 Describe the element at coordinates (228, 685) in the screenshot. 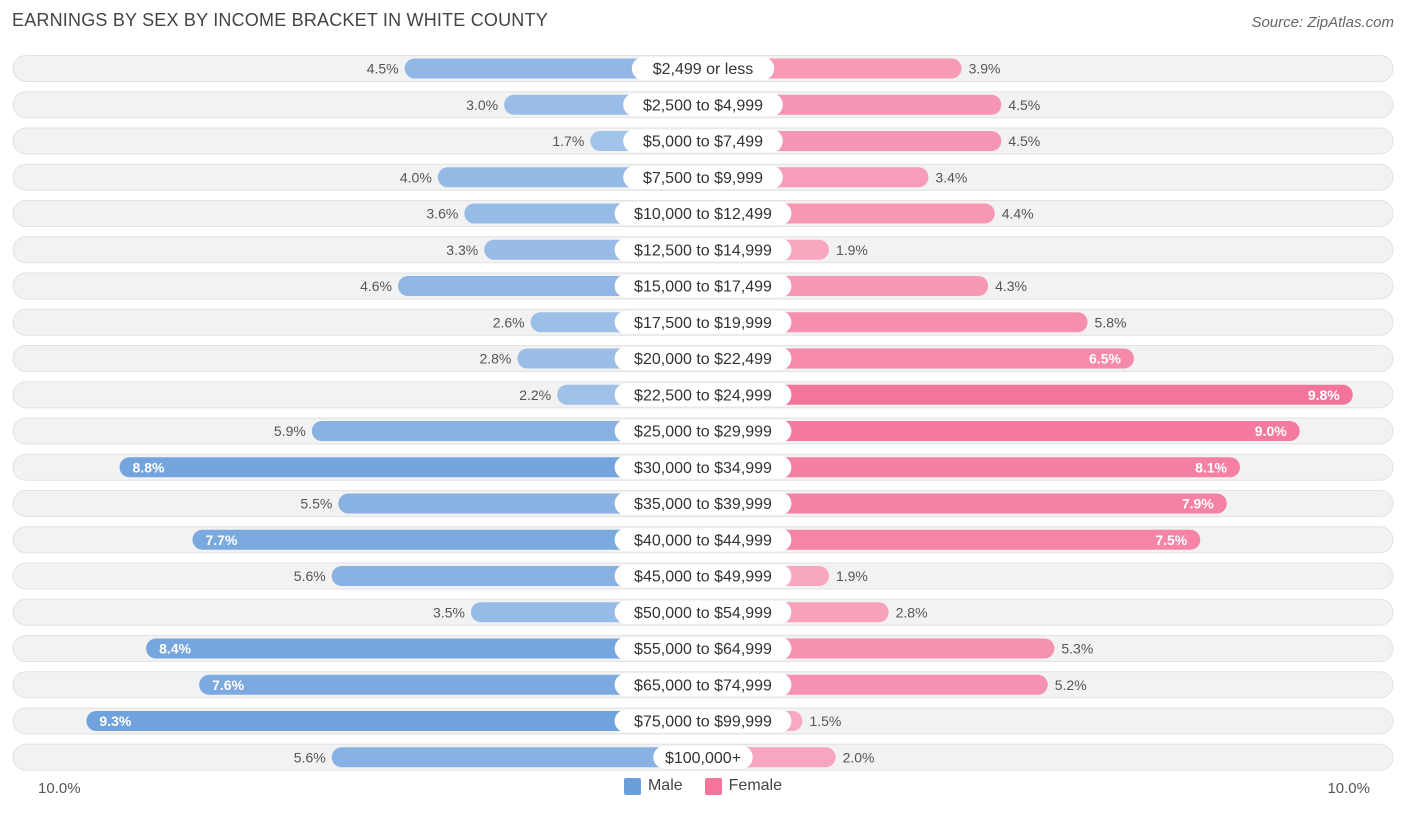

I see `value-label-male: 7.6%` at that location.